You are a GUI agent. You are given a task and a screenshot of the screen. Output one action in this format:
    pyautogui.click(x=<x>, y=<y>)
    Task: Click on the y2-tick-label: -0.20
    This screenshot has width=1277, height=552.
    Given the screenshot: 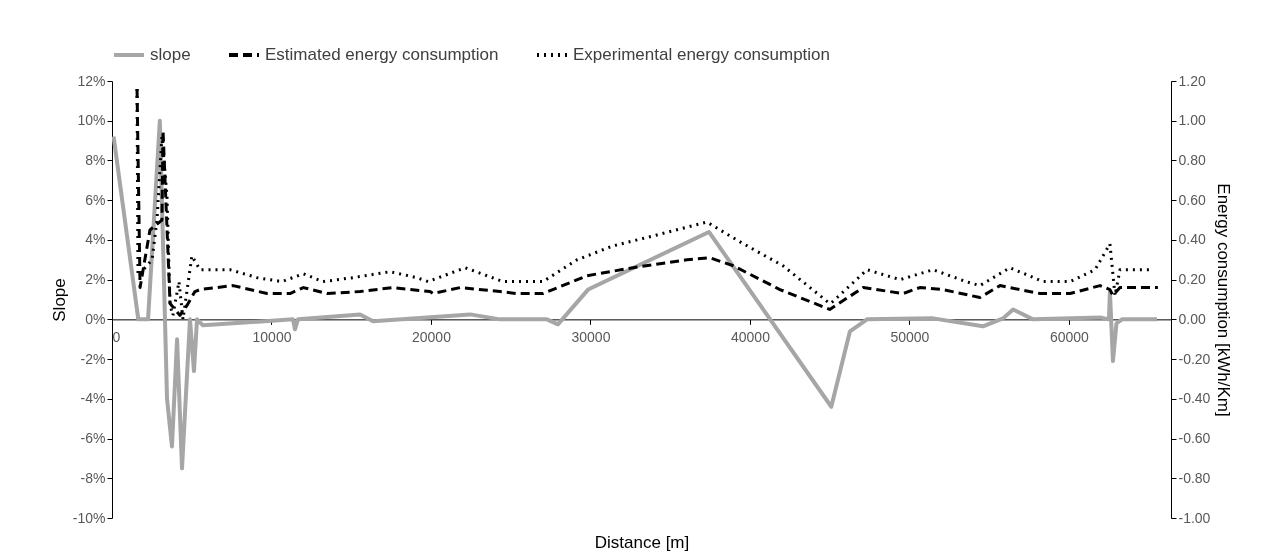 What is the action you would take?
    pyautogui.click(x=1194, y=358)
    